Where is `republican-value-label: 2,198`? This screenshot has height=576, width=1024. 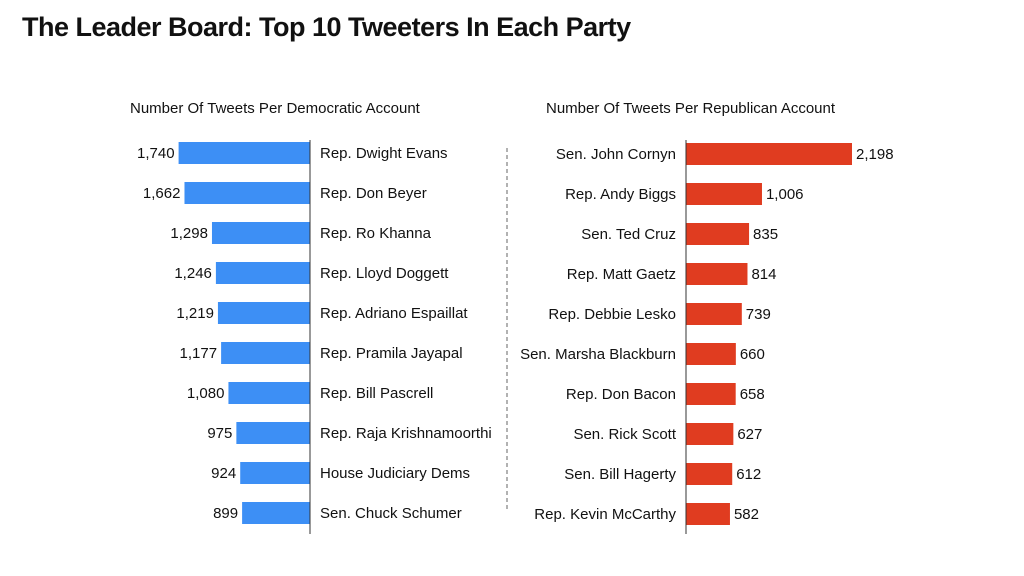 republican-value-label: 2,198 is located at coordinates (875, 154).